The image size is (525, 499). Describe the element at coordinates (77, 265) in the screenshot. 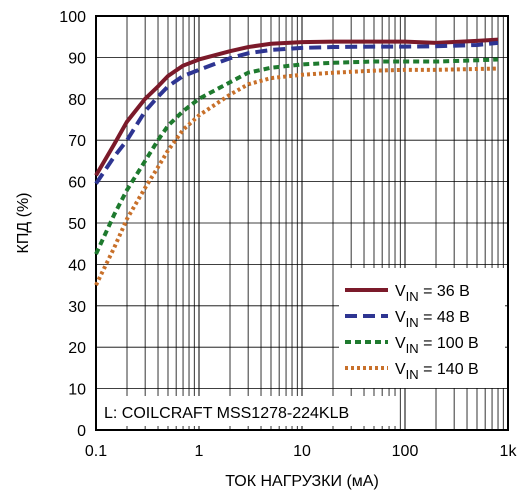

I see `y-tick-label: 40` at that location.